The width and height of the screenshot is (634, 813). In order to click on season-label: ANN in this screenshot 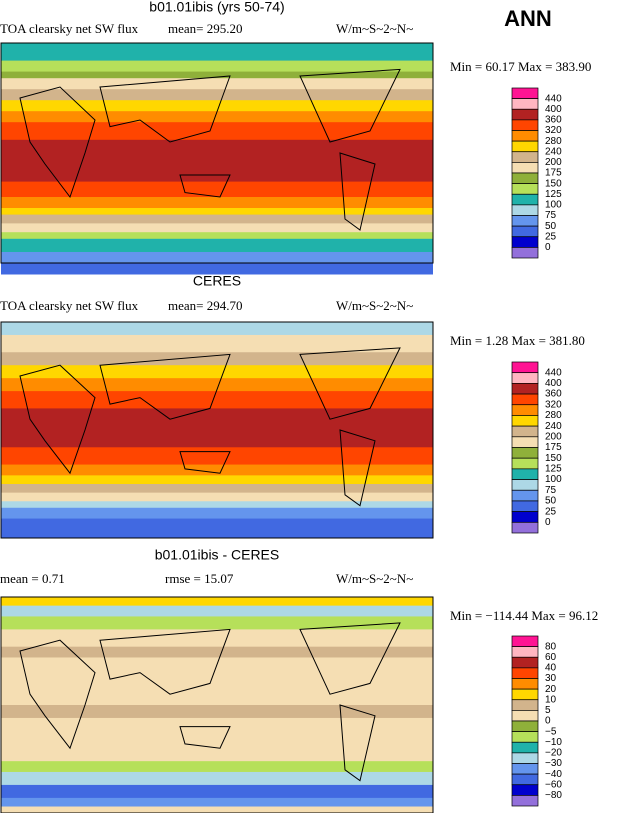, I will do `click(528, 18)`.